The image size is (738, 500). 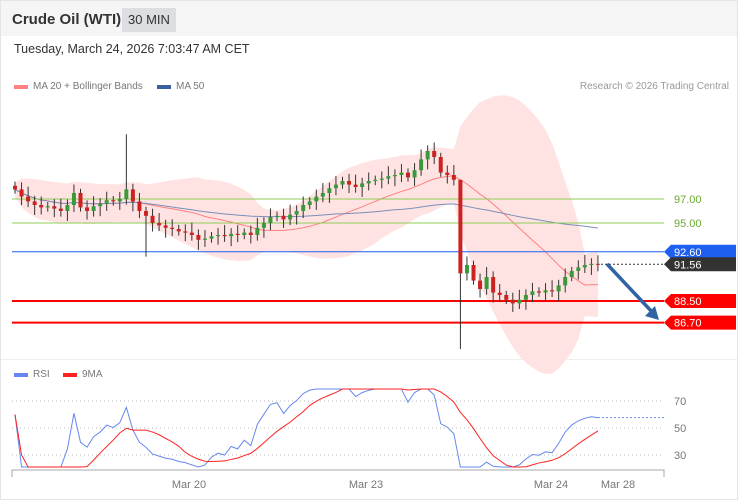 What do you see at coordinates (41, 374) in the screenshot?
I see `rsi-label: RSI` at bounding box center [41, 374].